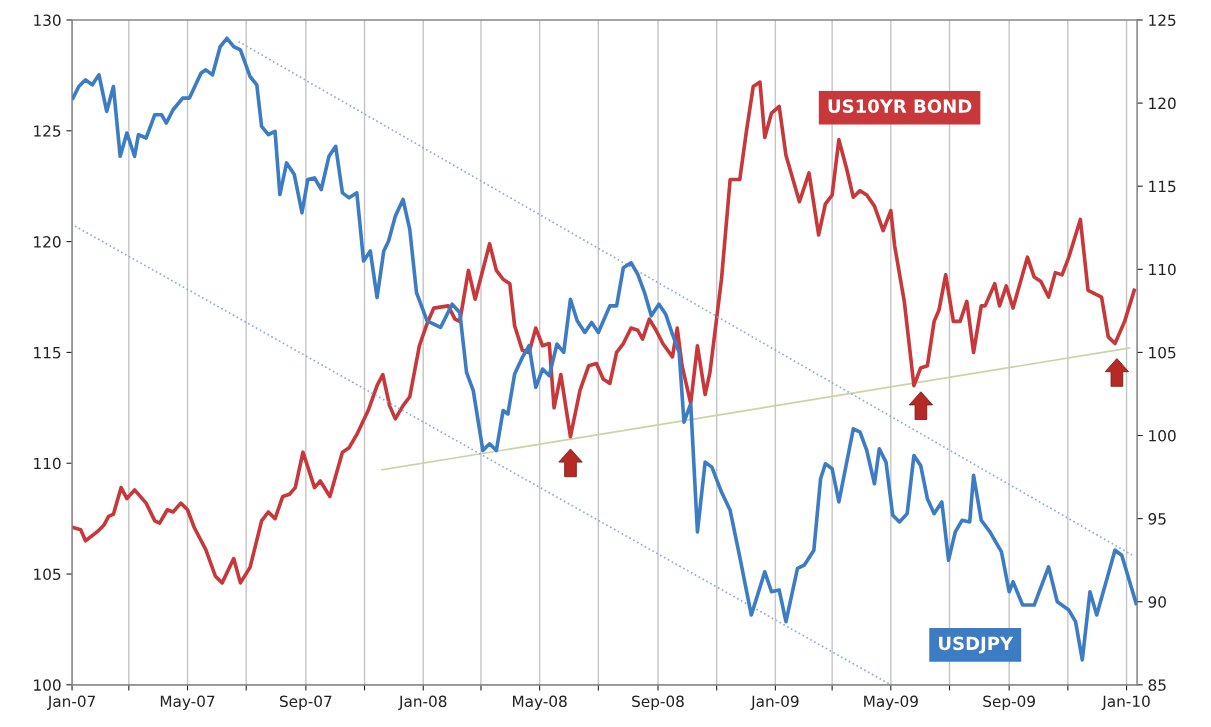 Image resolution: width=1211 pixels, height=727 pixels. Describe the element at coordinates (71, 702) in the screenshot. I see `x-tick-label: Jan-07` at that location.